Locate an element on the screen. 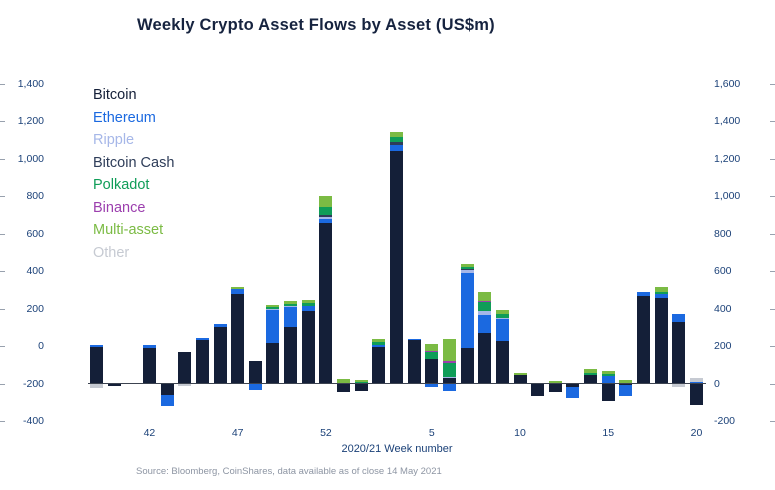  bar-wk1-polkadot is located at coordinates (361, 383).